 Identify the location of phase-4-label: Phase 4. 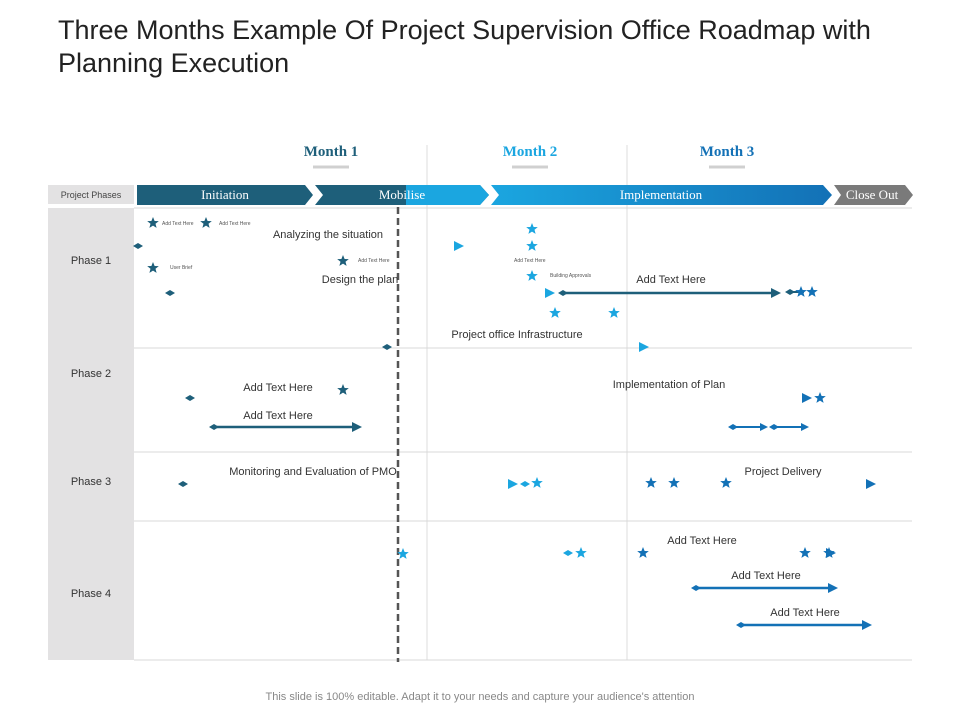
(91, 594).